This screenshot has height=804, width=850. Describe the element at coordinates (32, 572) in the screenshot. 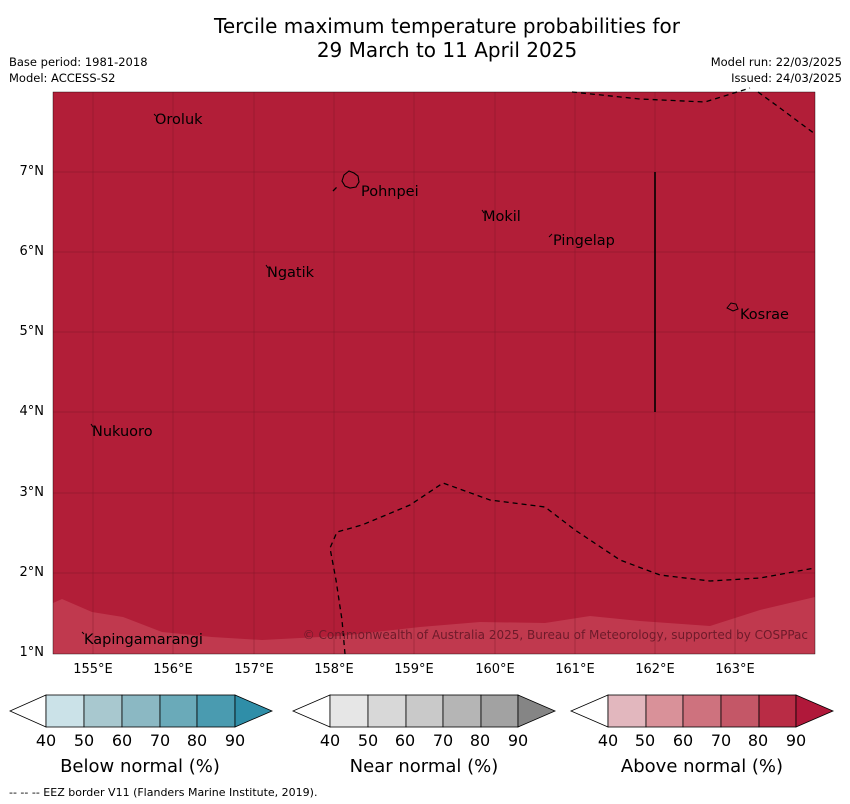

I see `lat-tick-2: 2°N` at that location.